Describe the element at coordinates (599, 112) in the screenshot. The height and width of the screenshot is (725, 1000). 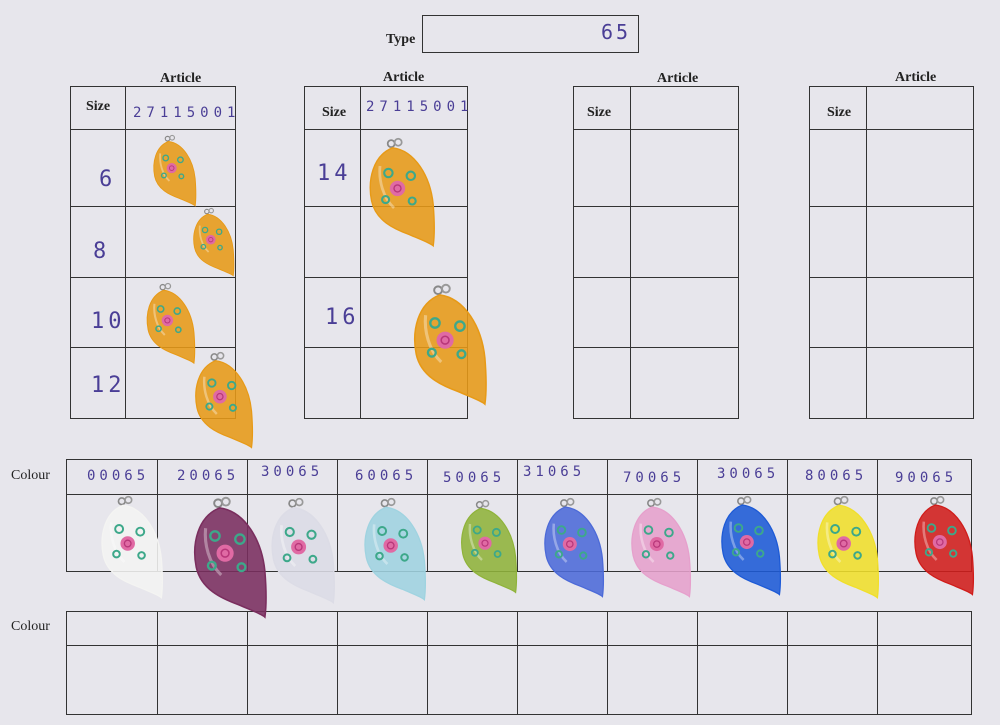
I see `size-label-3: Size` at that location.